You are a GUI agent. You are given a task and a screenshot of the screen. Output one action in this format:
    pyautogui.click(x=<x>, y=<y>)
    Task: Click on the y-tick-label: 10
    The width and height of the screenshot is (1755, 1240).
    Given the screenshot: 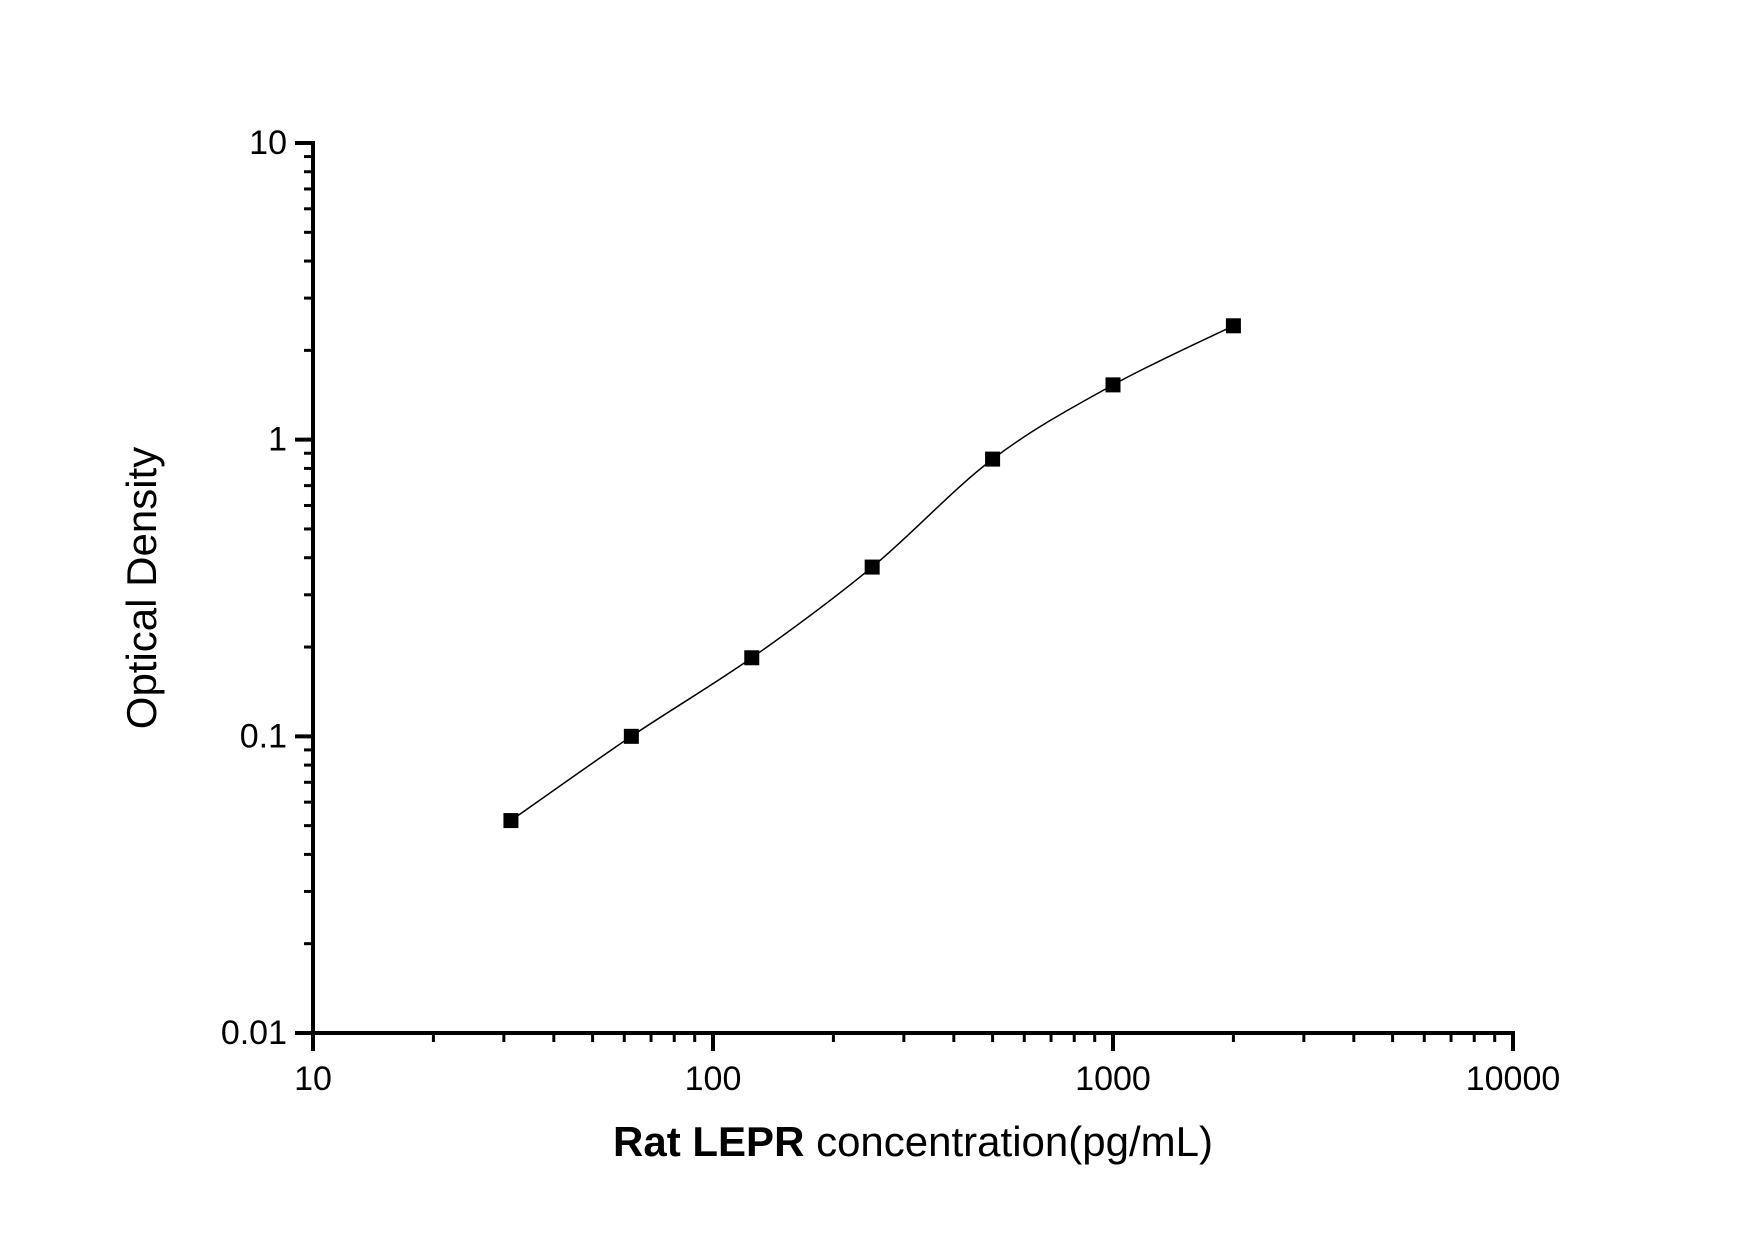 What is the action you would take?
    pyautogui.click(x=268, y=143)
    